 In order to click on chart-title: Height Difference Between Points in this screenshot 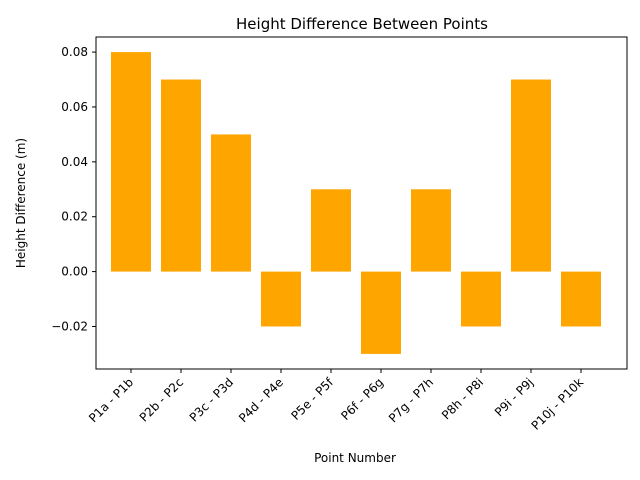, I will do `click(362, 24)`.